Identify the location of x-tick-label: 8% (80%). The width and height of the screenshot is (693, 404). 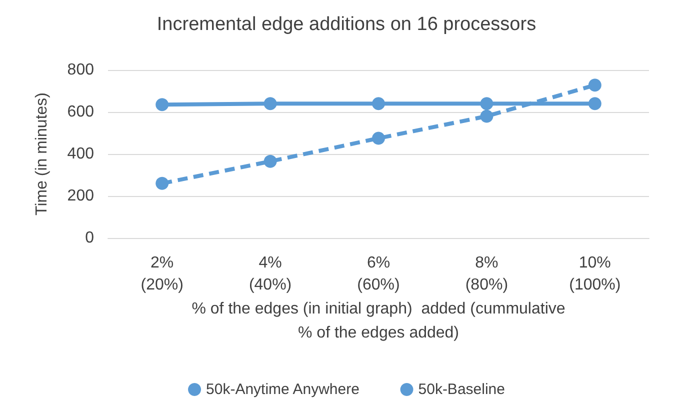
(486, 274).